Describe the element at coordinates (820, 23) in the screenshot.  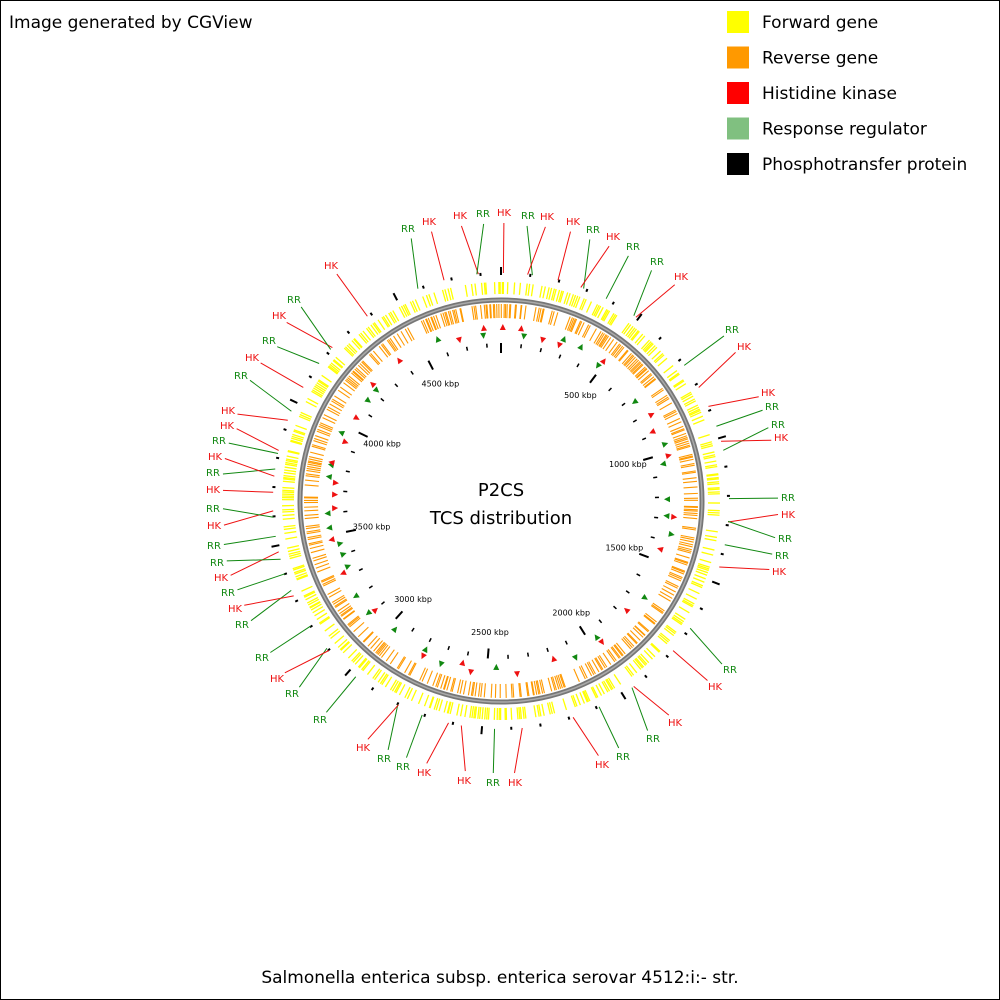
I see `legend-label: Forward gene` at that location.